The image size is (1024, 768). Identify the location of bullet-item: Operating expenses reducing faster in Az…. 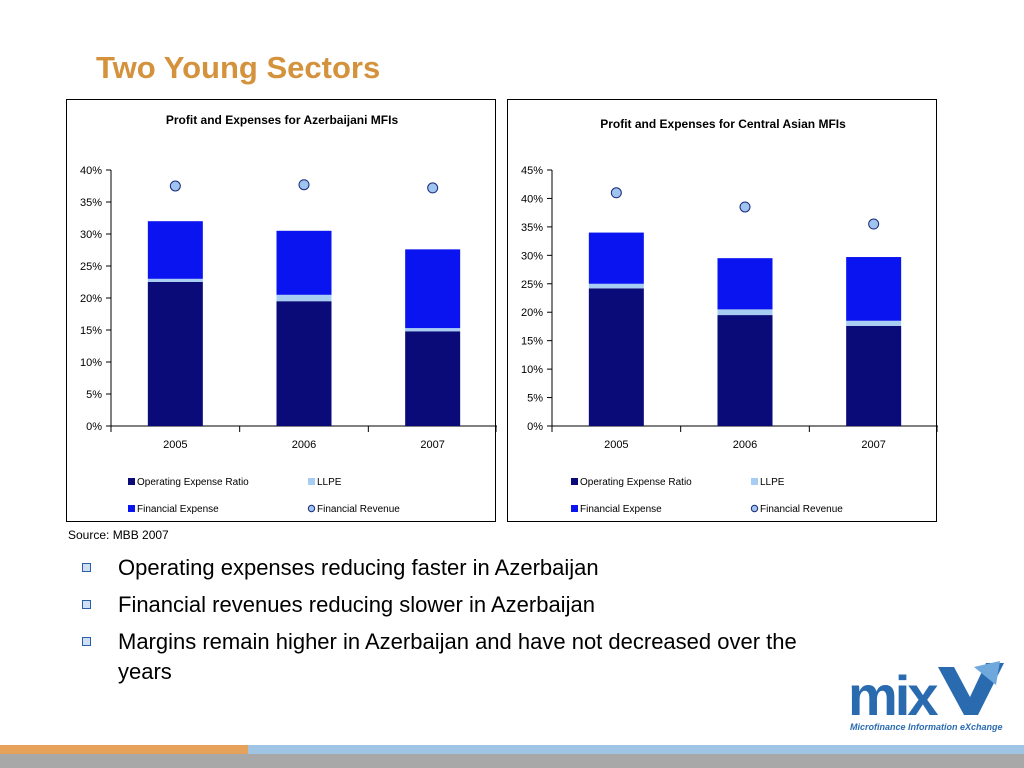
(462, 568).